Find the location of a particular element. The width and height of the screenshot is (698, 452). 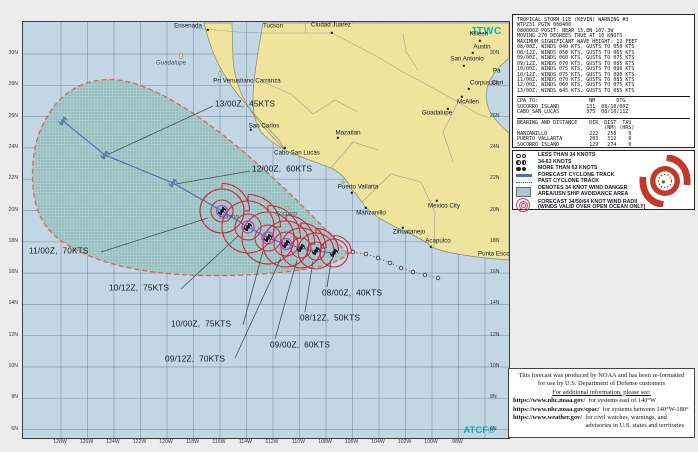

legend-row-forecast-track: FORECAST CYCLONE TRACK is located at coordinates (603, 175).